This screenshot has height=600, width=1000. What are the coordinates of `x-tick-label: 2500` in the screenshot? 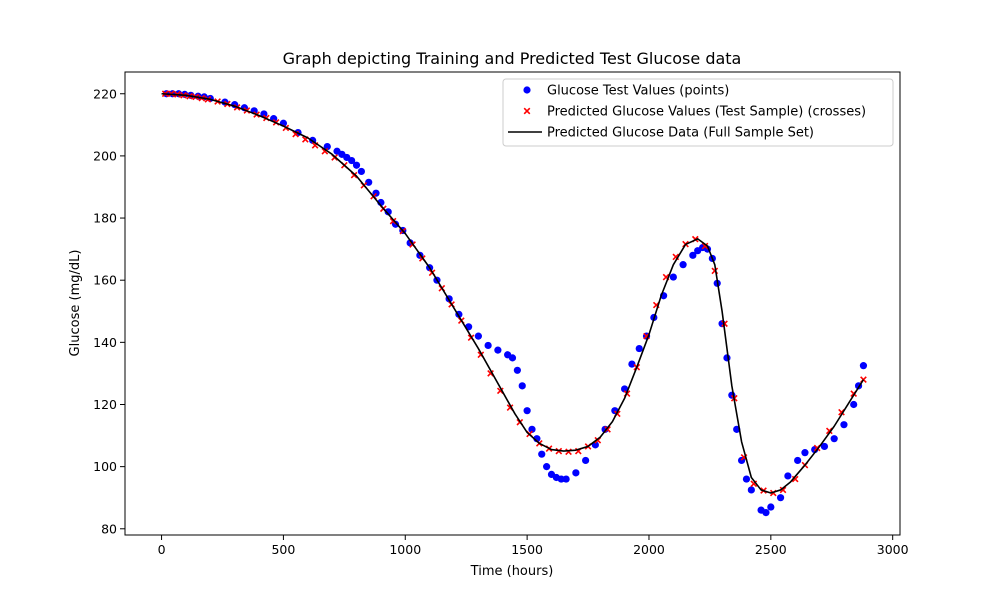 It's located at (771, 549).